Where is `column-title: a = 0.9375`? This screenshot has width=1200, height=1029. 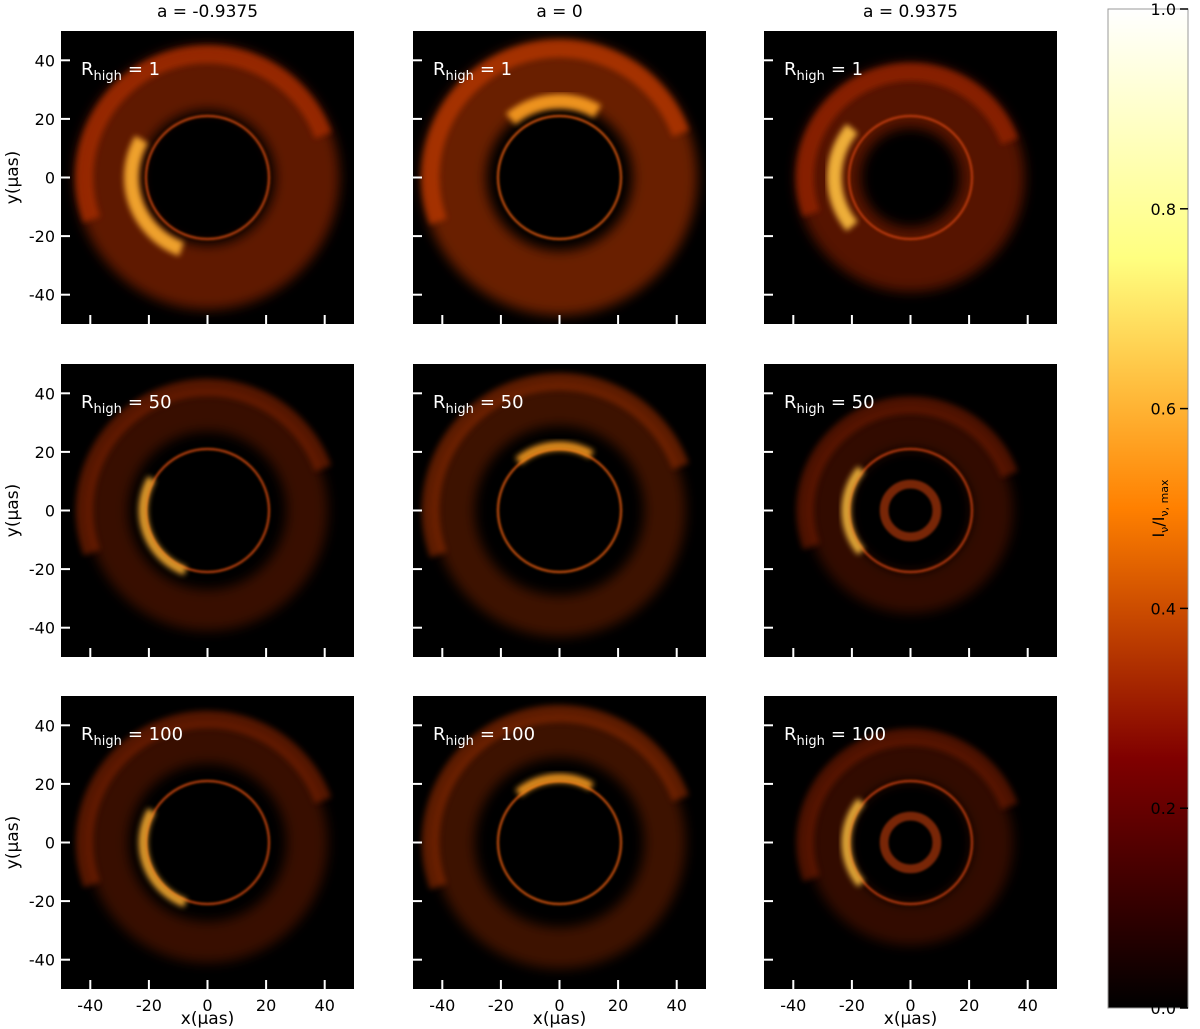 column-title: a = 0.9375 is located at coordinates (910, 12).